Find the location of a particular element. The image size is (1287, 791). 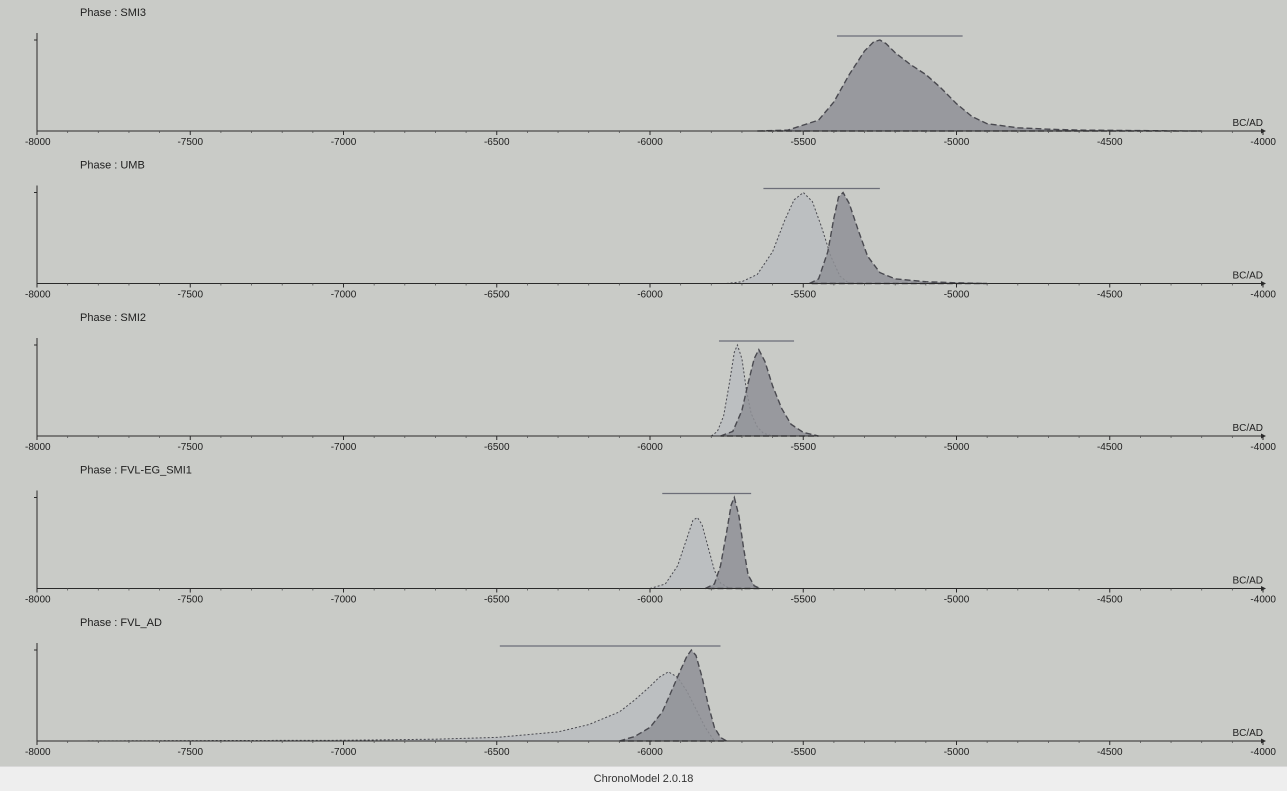

phase-title: Phase : SMI3 is located at coordinates (113, 13).